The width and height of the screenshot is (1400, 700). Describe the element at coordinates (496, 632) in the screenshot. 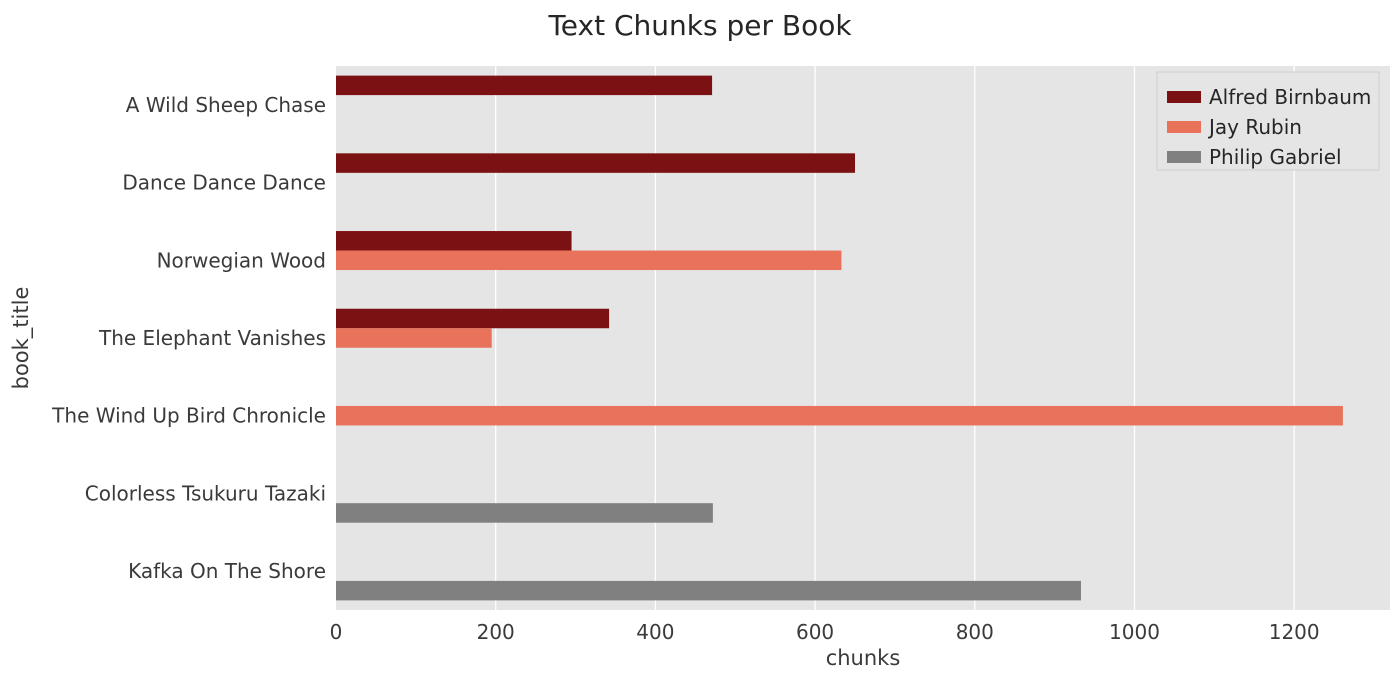

I see `x-tick-label: 200` at that location.